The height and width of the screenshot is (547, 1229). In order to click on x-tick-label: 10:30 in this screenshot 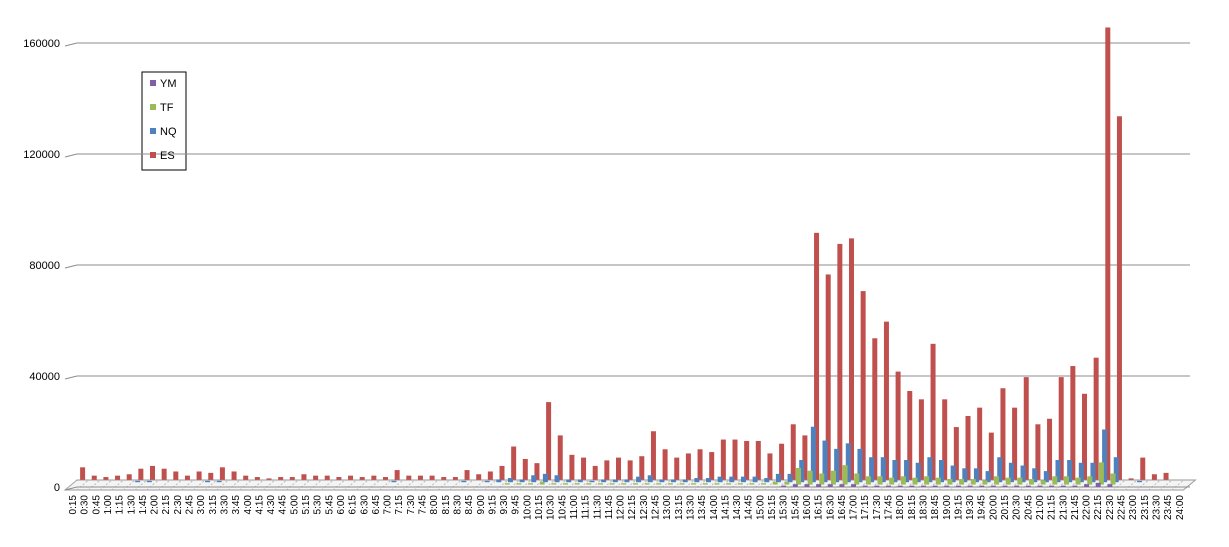, I will do `click(551, 507)`.